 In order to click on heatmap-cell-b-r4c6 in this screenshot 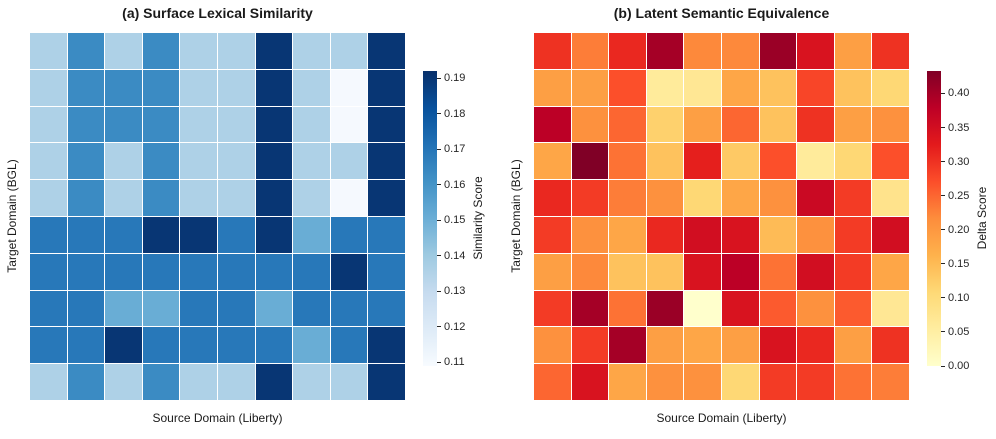, I will do `click(740, 161)`.